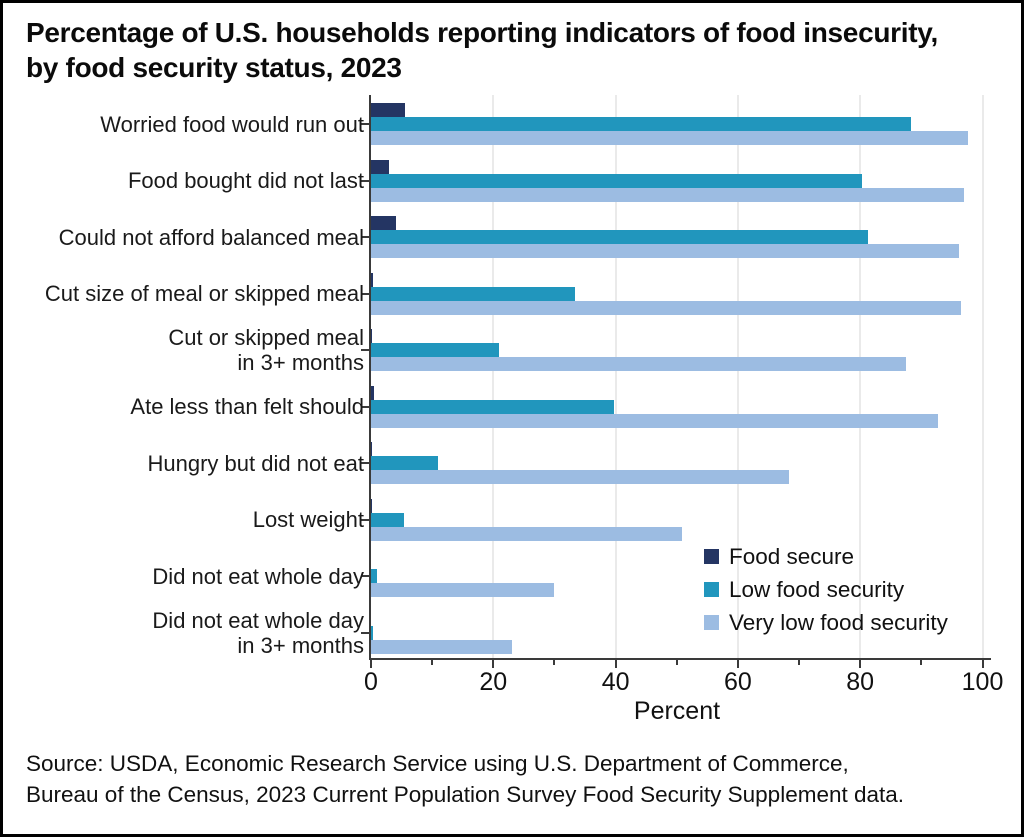 The height and width of the screenshot is (837, 1024). I want to click on category-label: Cut size of meal or skipped meal, so click(184, 293).